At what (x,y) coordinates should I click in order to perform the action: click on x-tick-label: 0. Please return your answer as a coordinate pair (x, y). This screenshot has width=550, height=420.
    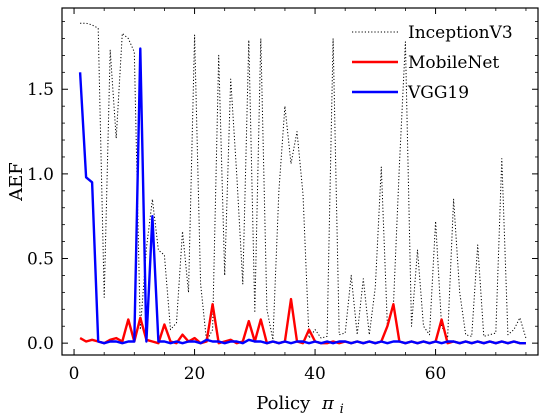
    Looking at the image, I should click on (74, 374).